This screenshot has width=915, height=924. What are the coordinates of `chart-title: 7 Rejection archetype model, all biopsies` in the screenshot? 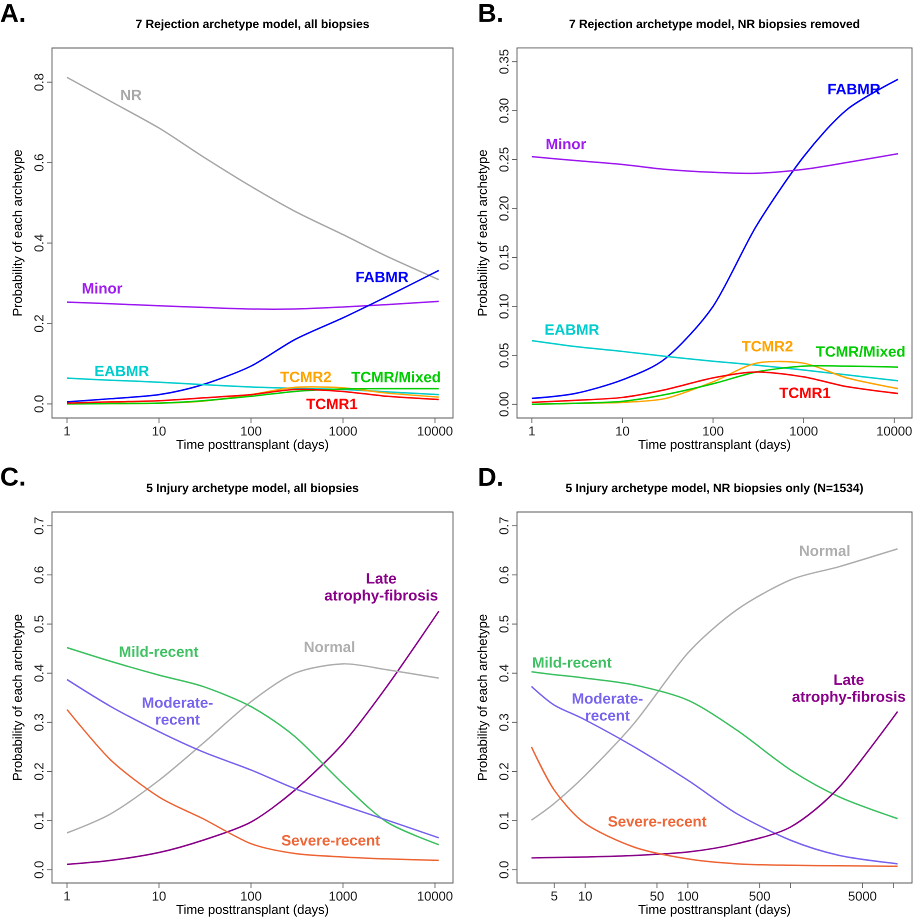 It's located at (252, 25).